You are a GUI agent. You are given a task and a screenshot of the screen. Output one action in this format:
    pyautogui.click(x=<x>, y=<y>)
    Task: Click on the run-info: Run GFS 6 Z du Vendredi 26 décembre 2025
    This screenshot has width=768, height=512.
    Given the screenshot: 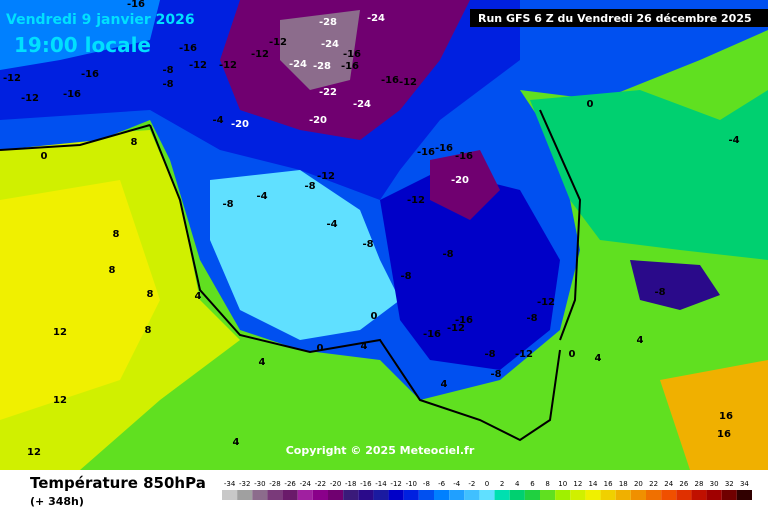 What is the action you would take?
    pyautogui.click(x=615, y=18)
    